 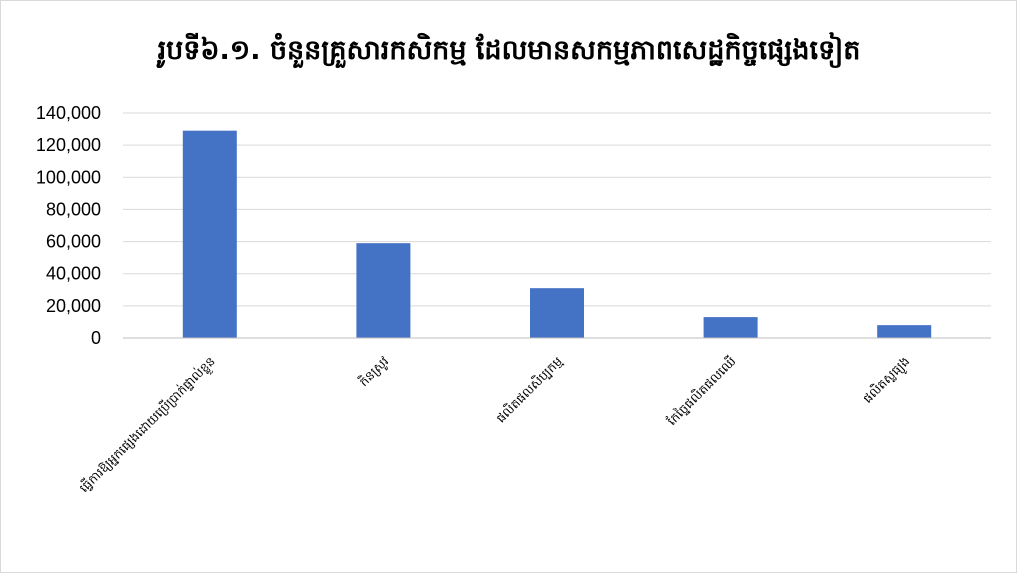 I want to click on x-category-label: ផលិតស្លធ្យូង, so click(x=887, y=381).